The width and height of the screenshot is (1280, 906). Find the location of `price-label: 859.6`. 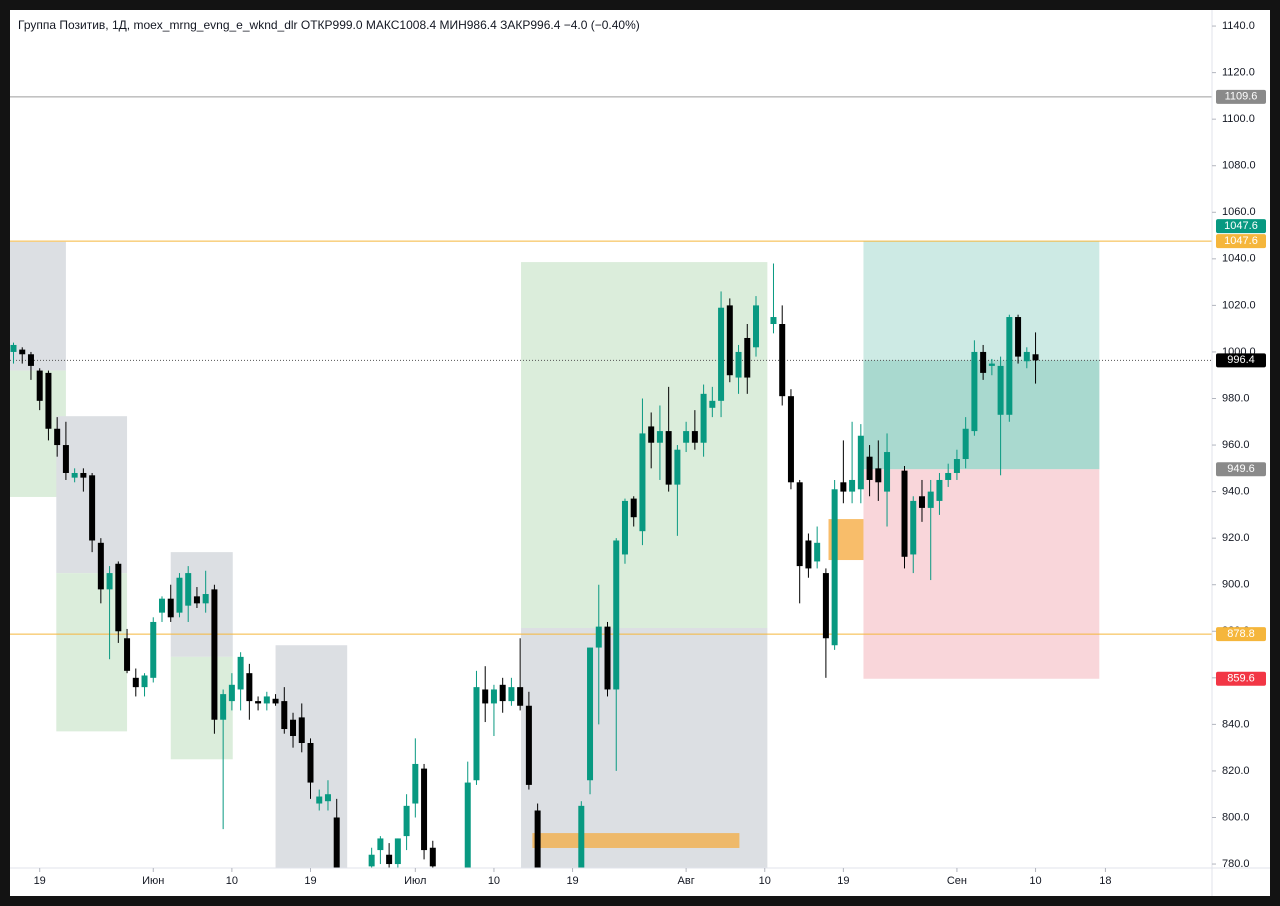

price-label: 859.6 is located at coordinates (1241, 679).